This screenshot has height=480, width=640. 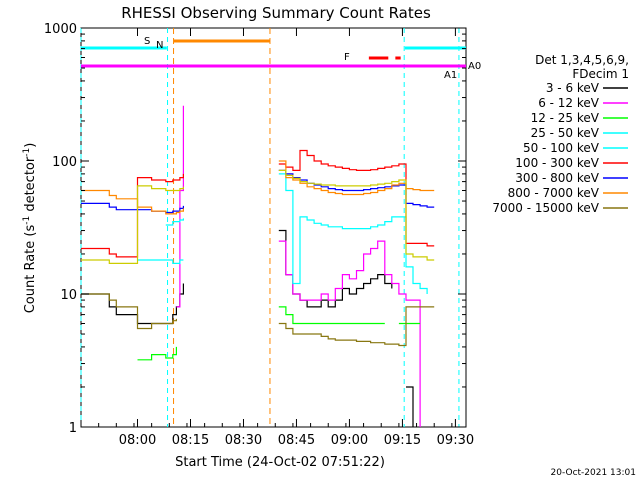 What do you see at coordinates (64, 162) in the screenshot?
I see `y-tick-label: 100` at bounding box center [64, 162].